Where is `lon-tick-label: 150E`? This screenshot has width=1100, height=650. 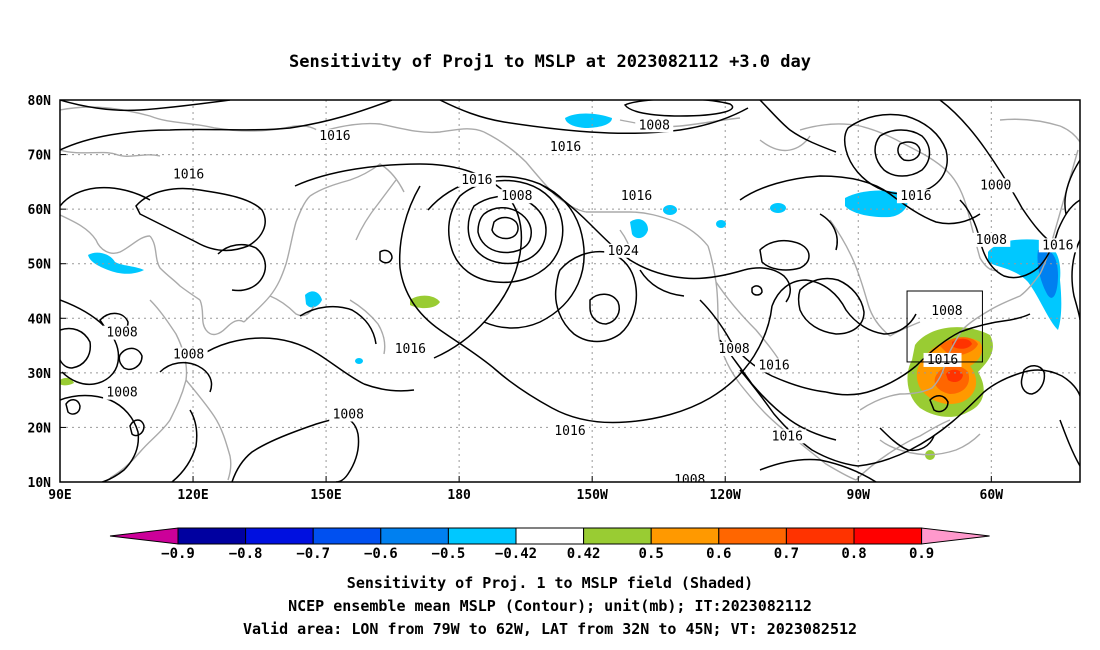 lon-tick-label: 150E is located at coordinates (325, 495).